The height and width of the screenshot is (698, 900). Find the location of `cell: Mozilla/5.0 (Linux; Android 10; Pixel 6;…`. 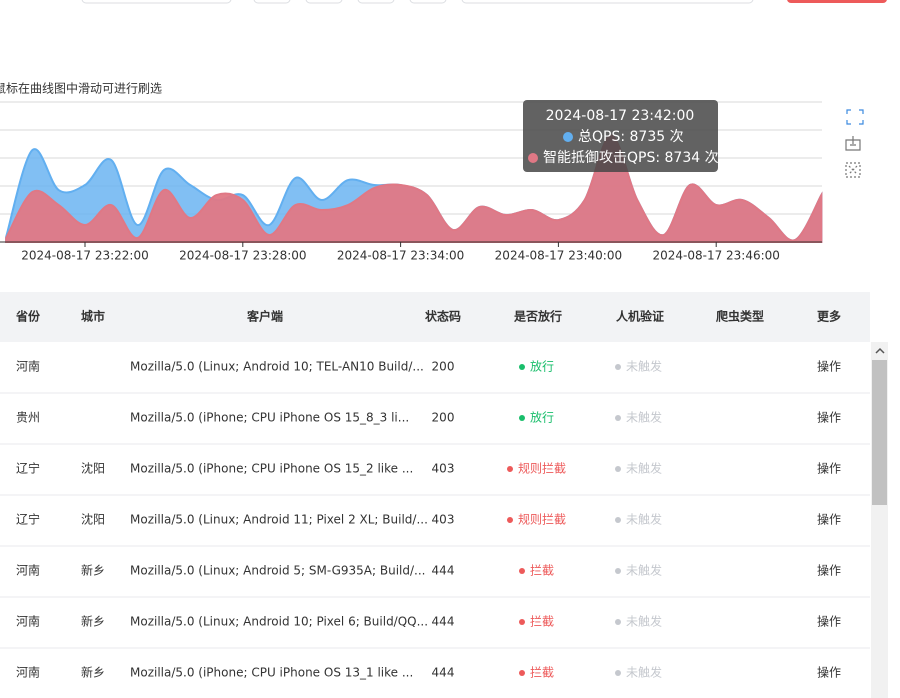

cell: Mozilla/5.0 (Linux; Android 10; Pixel 6;… is located at coordinates (279, 622).